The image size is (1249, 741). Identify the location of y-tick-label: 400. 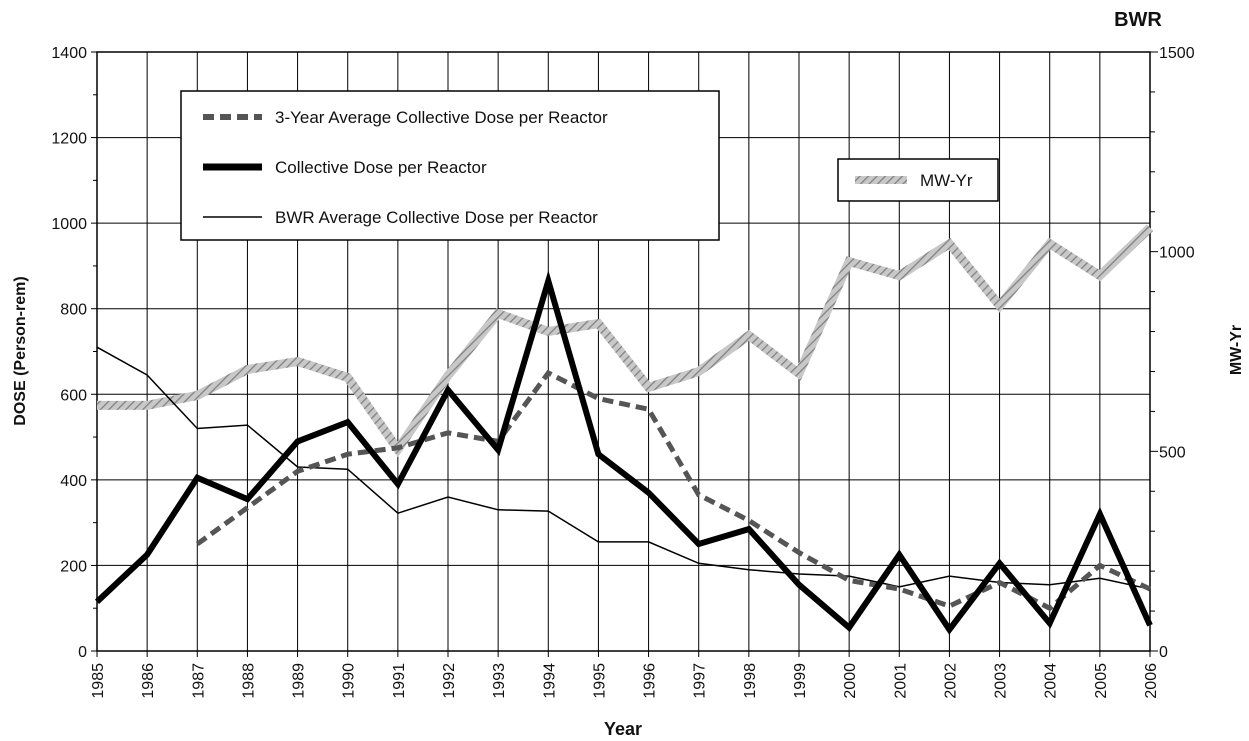
(73, 481).